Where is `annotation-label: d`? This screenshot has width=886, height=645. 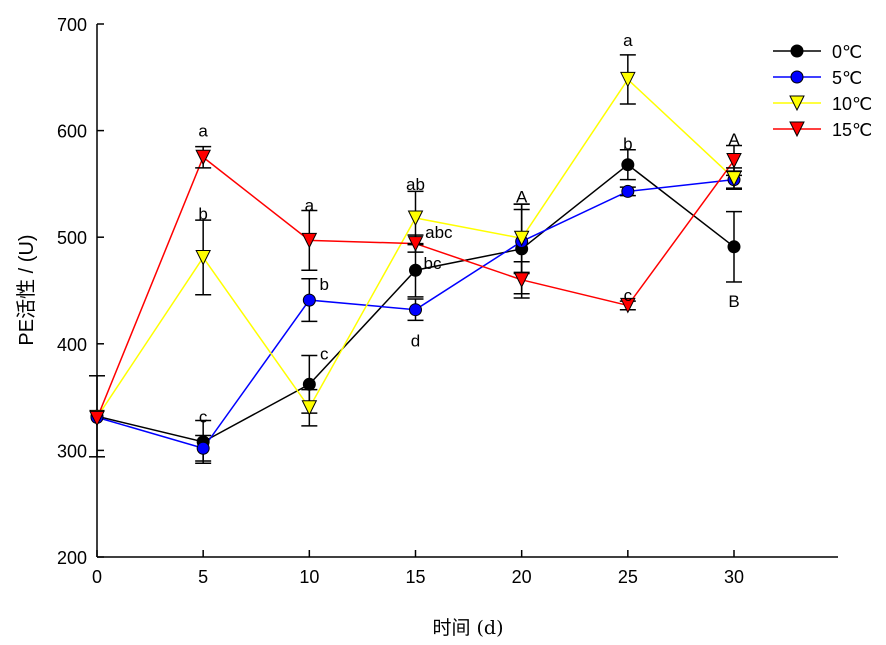
annotation-label: d is located at coordinates (415, 341).